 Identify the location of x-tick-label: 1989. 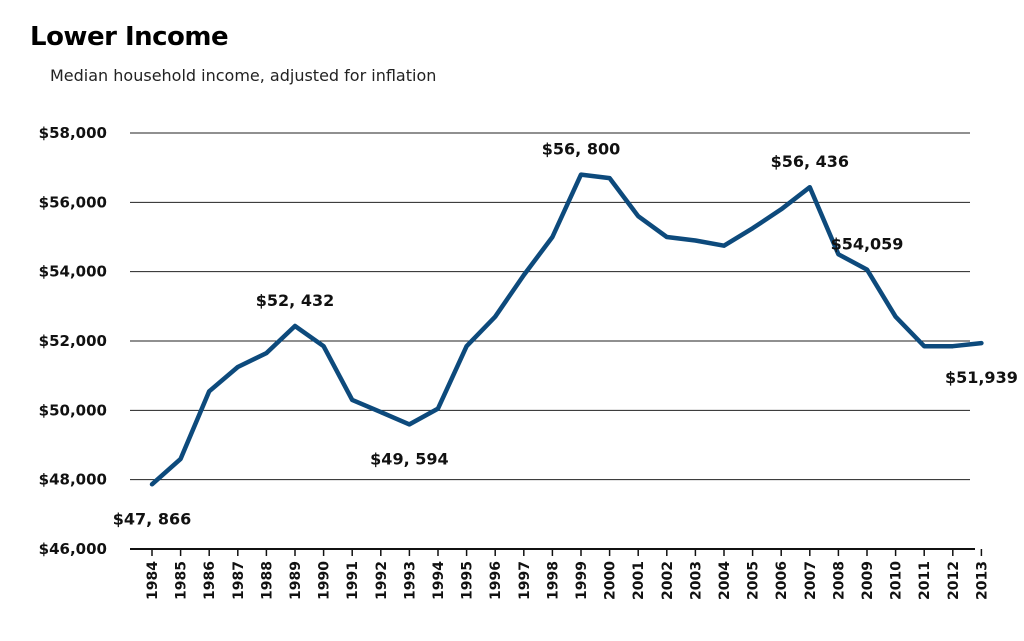
(296, 580).